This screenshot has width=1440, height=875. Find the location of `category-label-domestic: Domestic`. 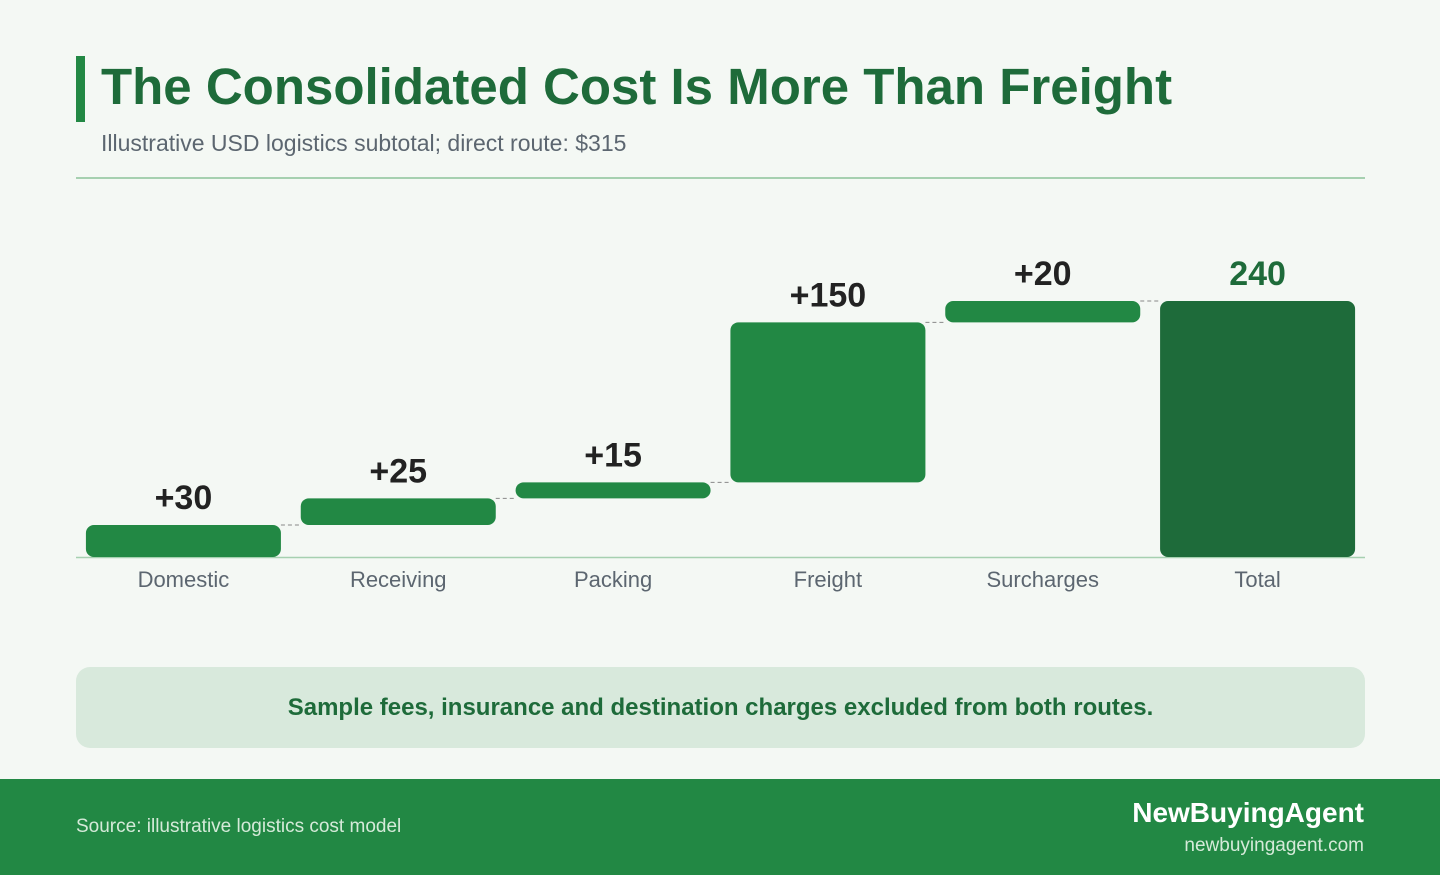

category-label-domestic: Domestic is located at coordinates (184, 579).